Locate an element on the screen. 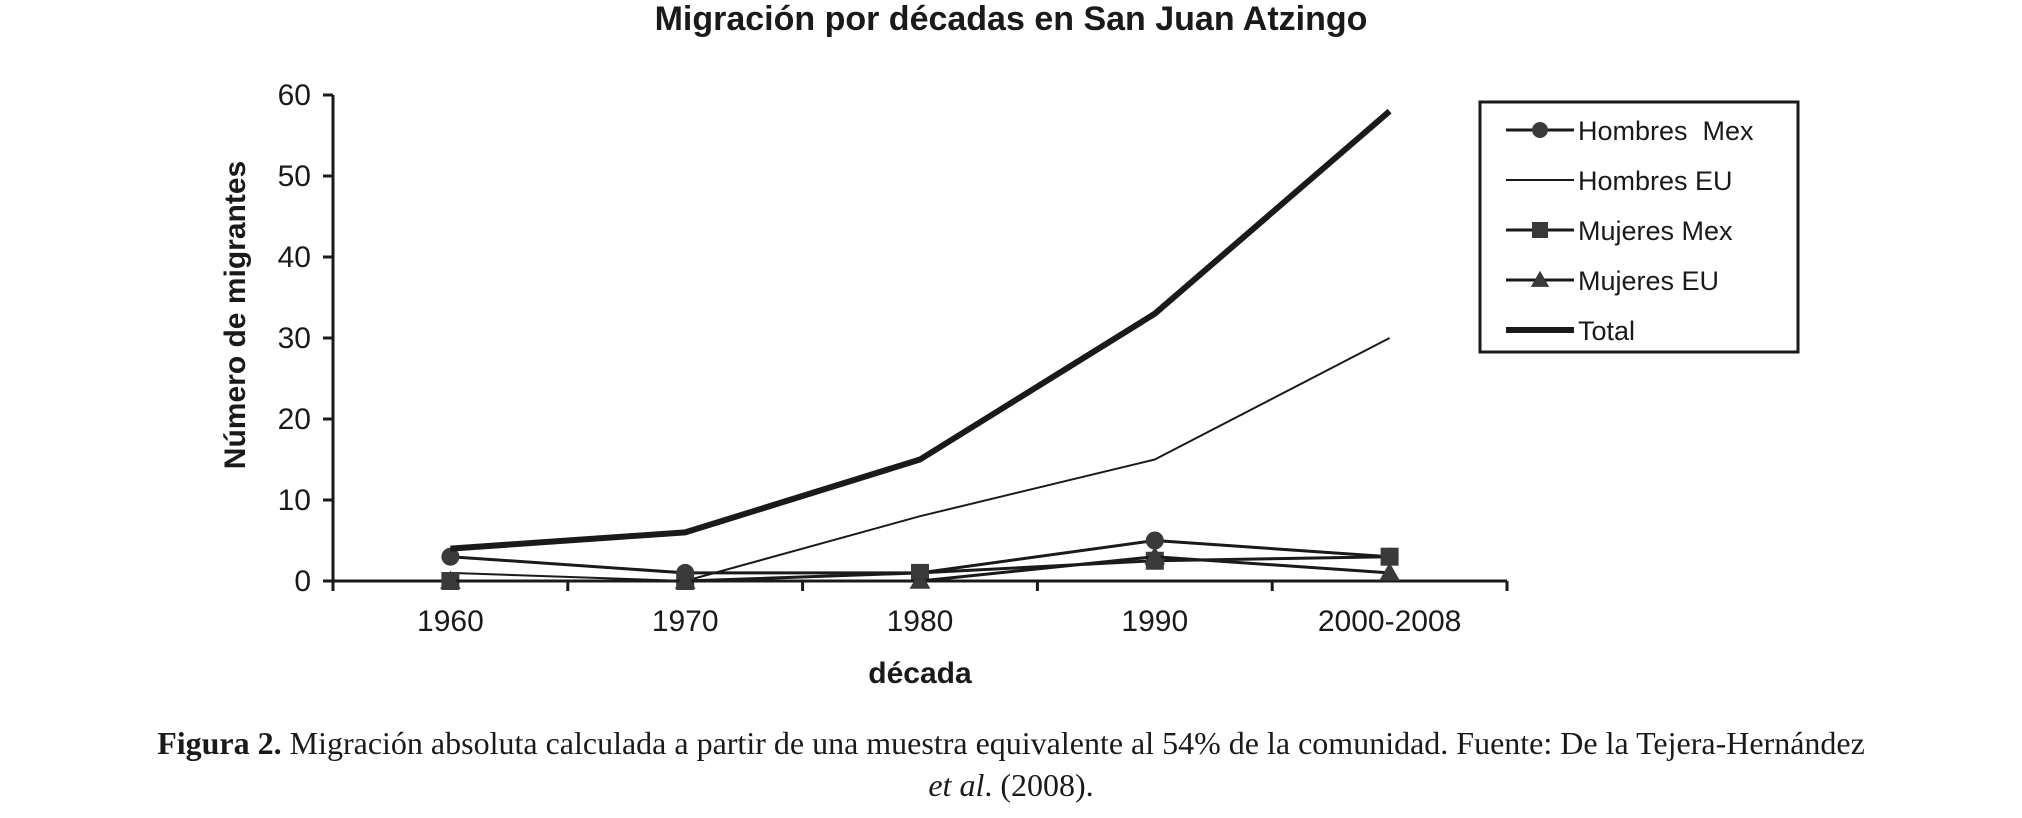 The height and width of the screenshot is (818, 2022). y-axis-label: Número de migrantes is located at coordinates (235, 315).